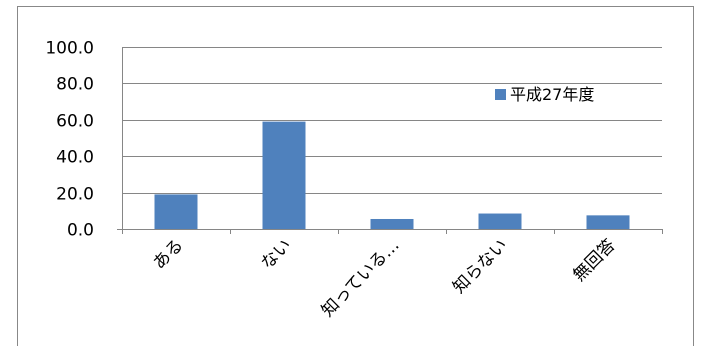  I want to click on y-tick-labels: 0.0 20.0 40.0 60.0 80.0 100.0, so click(69, 140).